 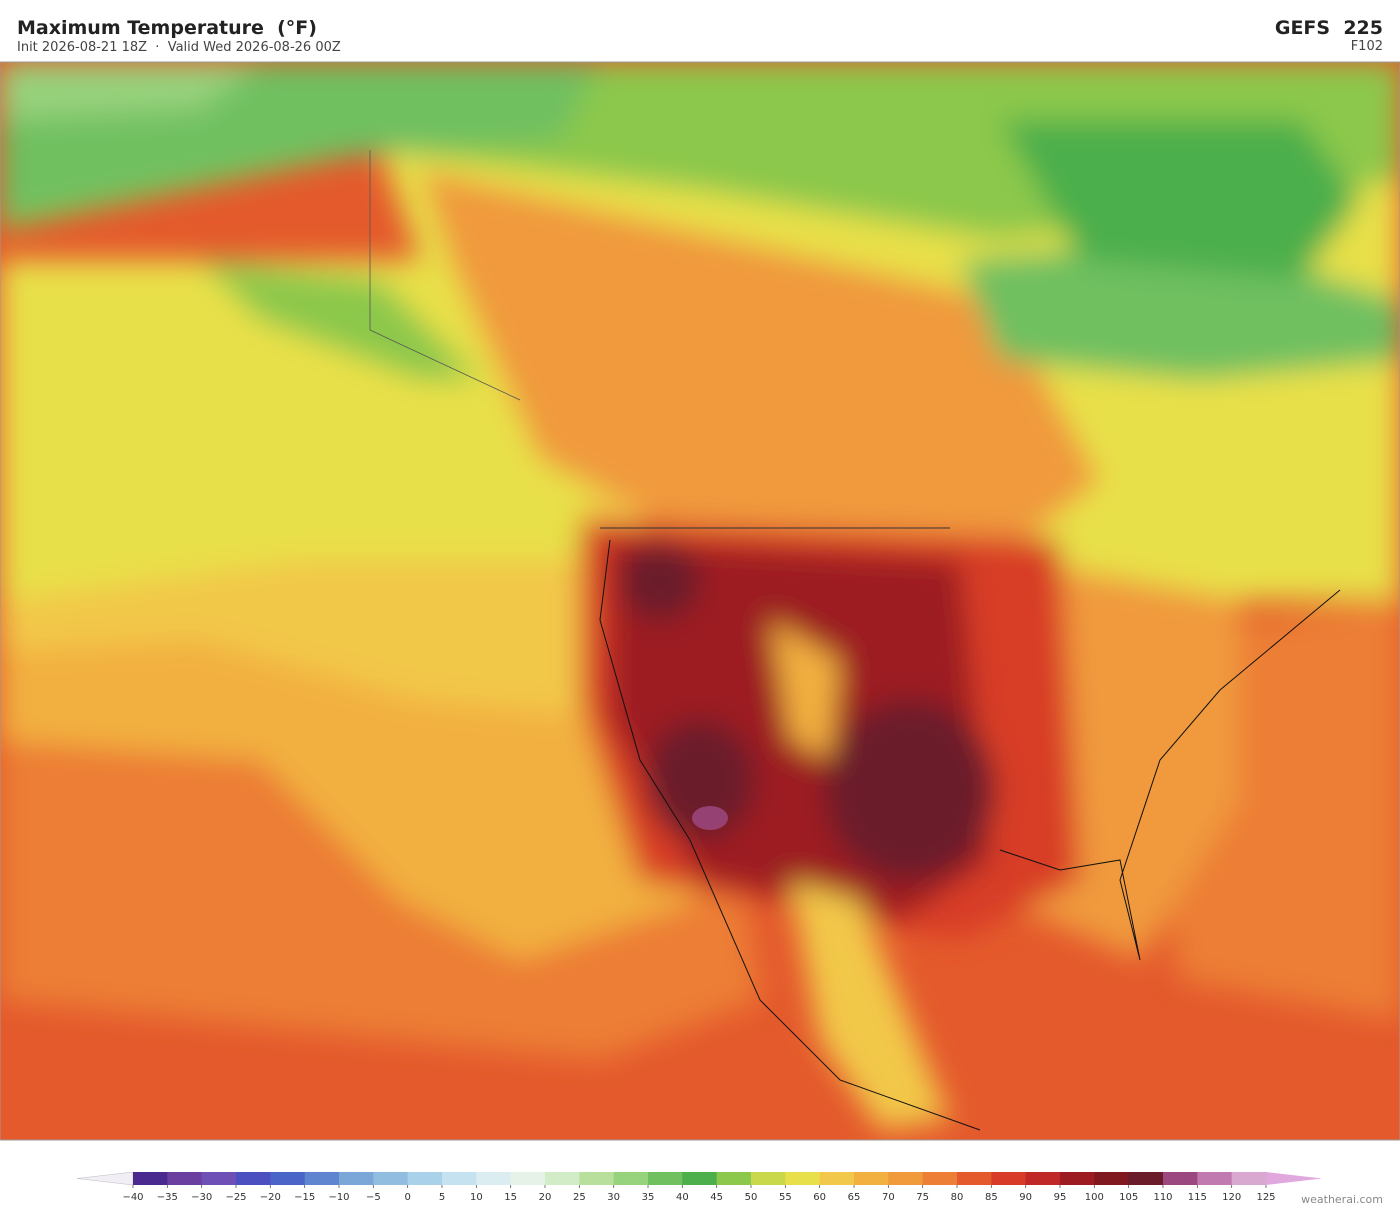 I want to click on colorbar-tick-label: −20, so click(x=270, y=1197).